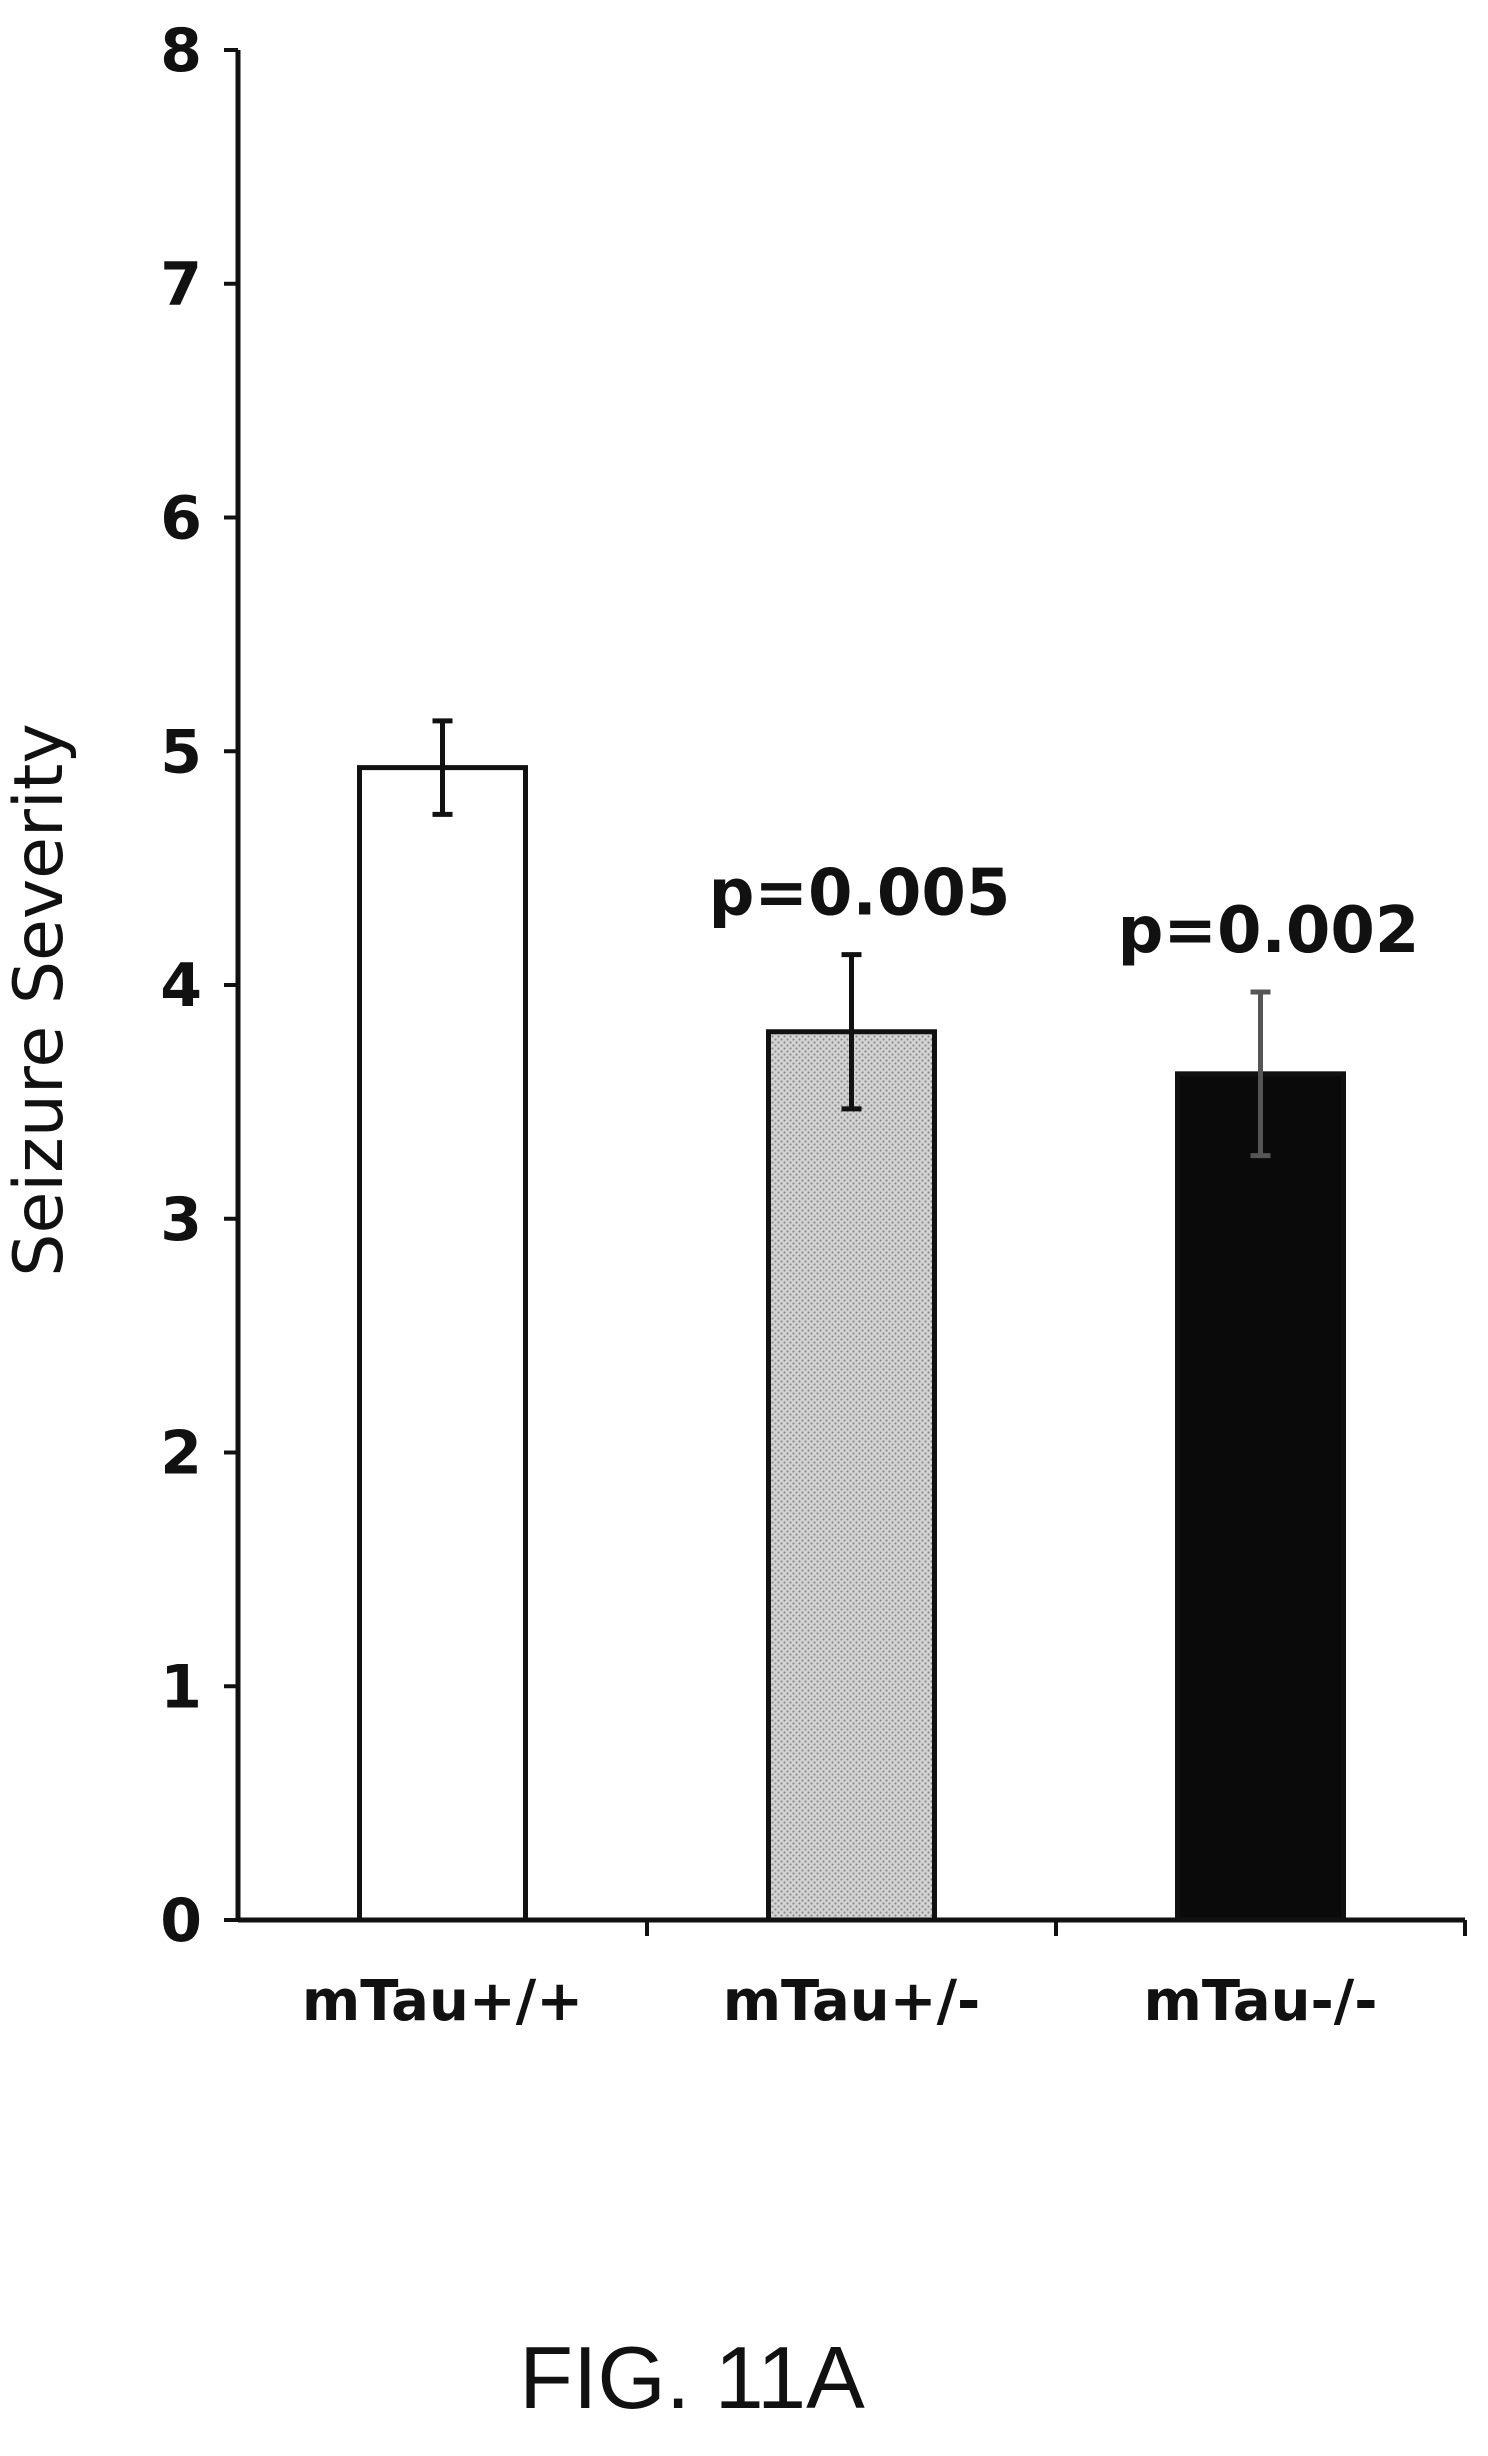  I want to click on y-tick-label: 5, so click(181, 752).